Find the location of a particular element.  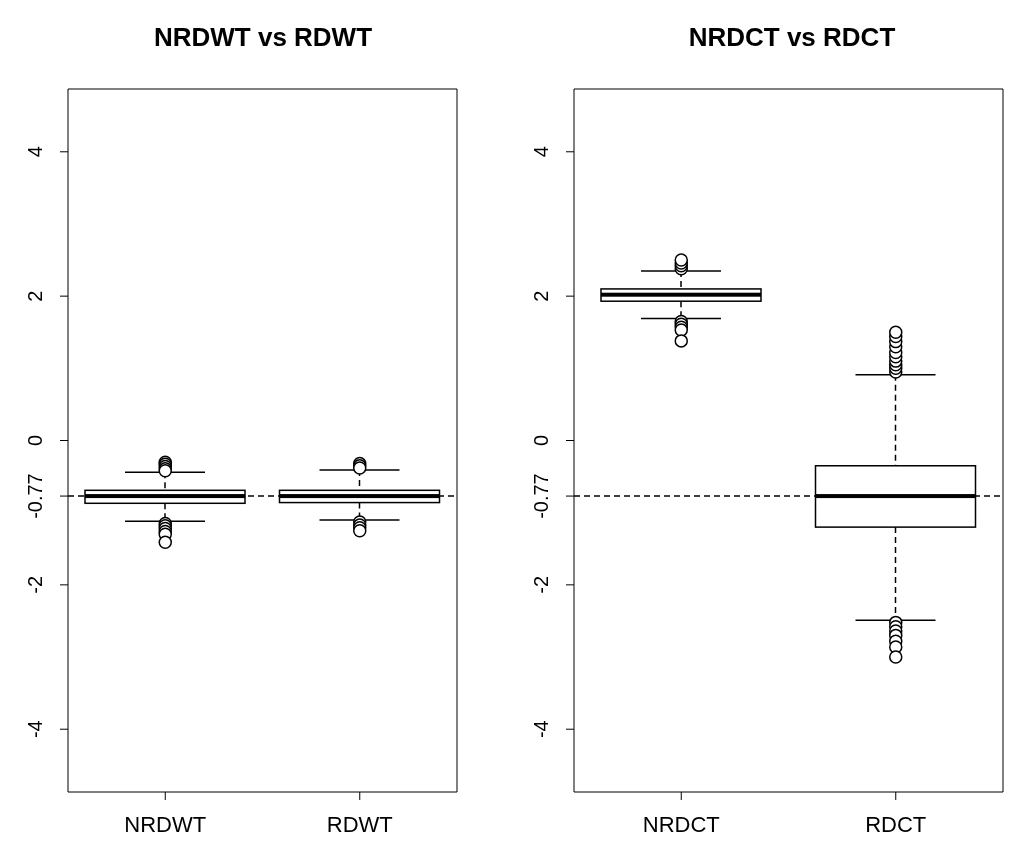

chart-title: NRDCT vs RDCT is located at coordinates (792, 37).